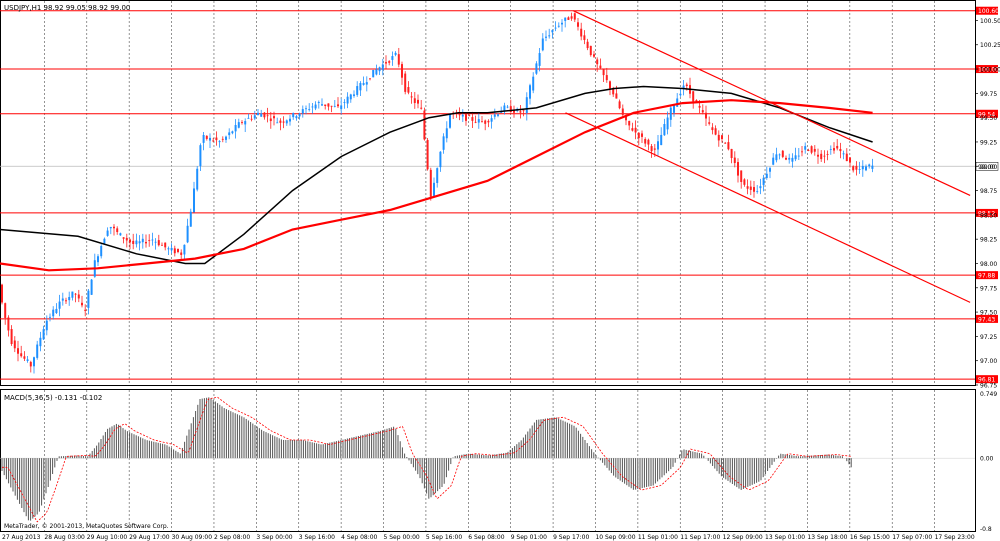 The width and height of the screenshot is (1000, 541). I want to click on x-tick-label: 11 Sep 17:00, so click(700, 537).